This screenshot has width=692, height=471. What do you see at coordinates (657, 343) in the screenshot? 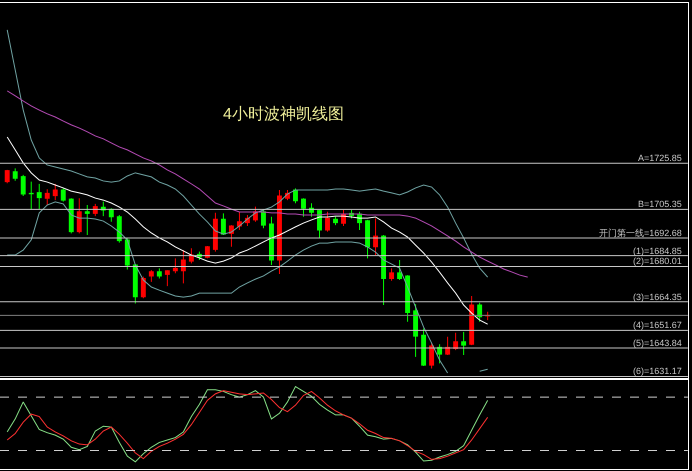
I see `ref-line-label: (5)=1643.84` at bounding box center [657, 343].